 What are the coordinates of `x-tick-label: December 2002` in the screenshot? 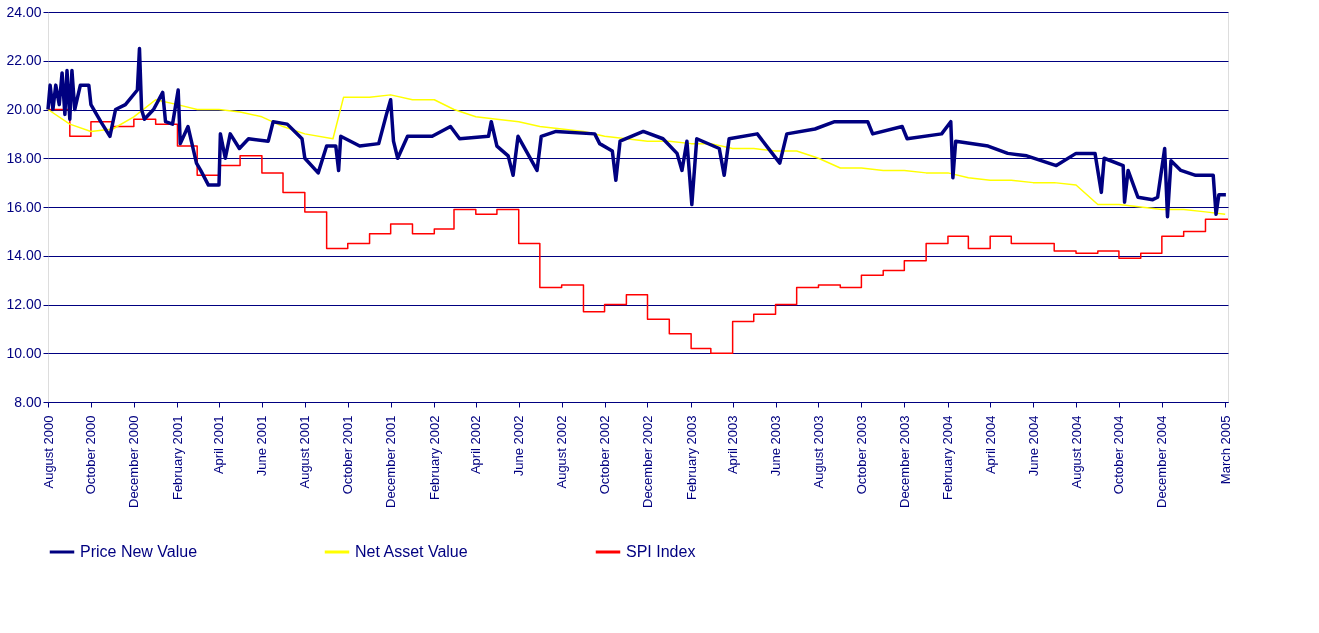 It's located at (647, 461).